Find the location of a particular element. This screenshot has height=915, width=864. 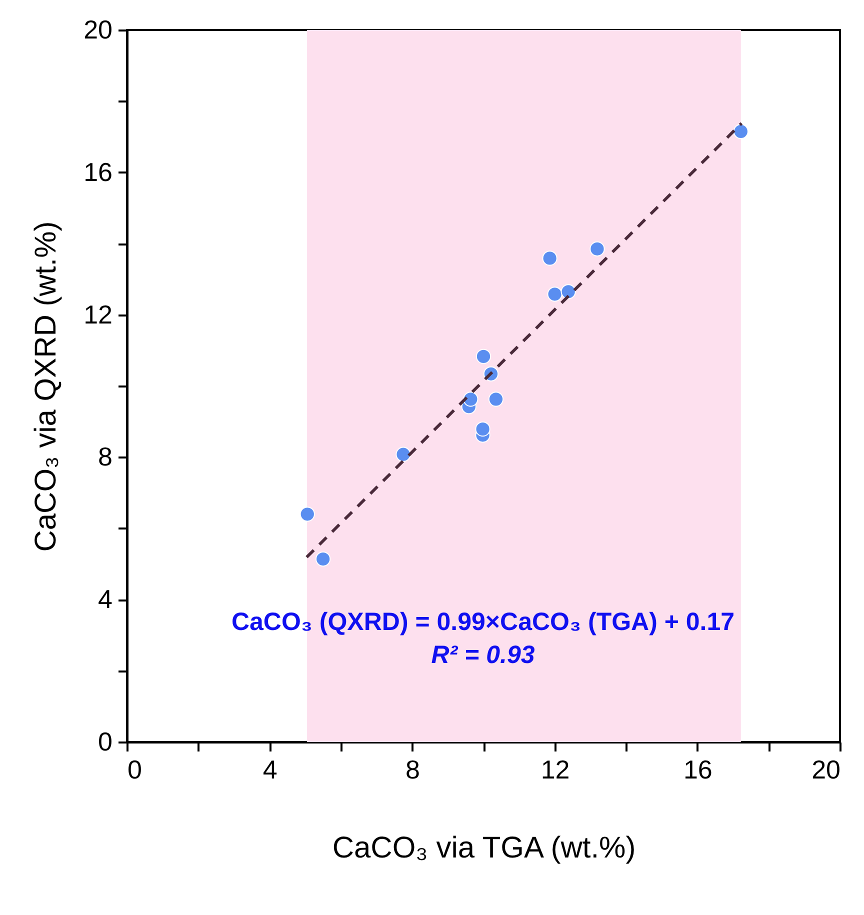

x-tick-label: 4 is located at coordinates (270, 769).